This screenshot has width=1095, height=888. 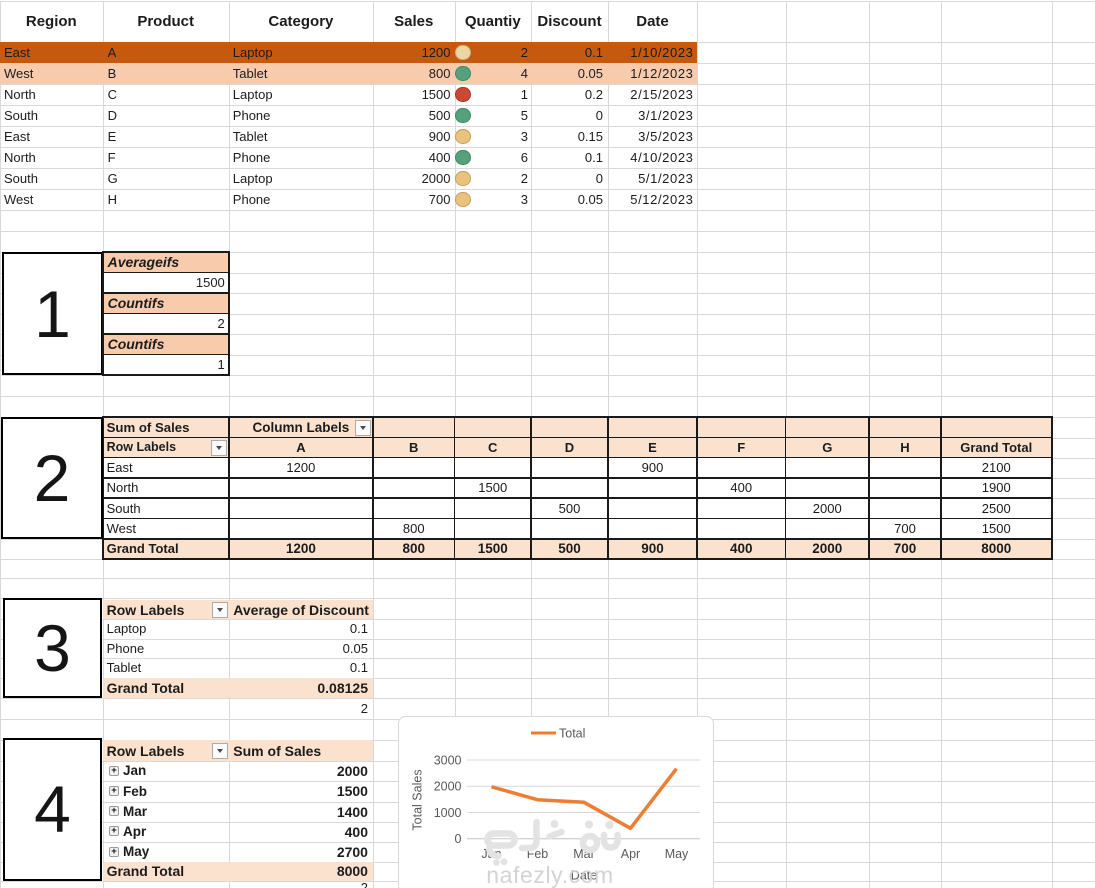 What do you see at coordinates (630, 854) in the screenshot?
I see `svg-text: Apr` at bounding box center [630, 854].